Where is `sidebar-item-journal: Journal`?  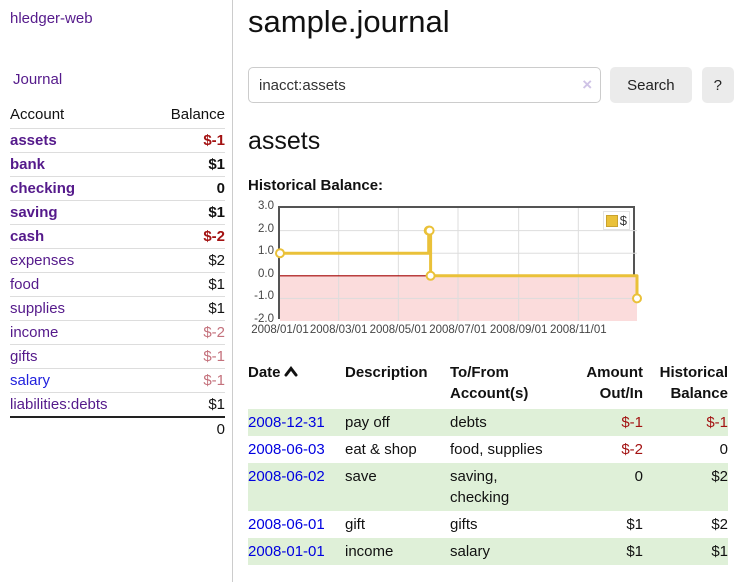
sidebar-item-journal: Journal is located at coordinates (38, 79).